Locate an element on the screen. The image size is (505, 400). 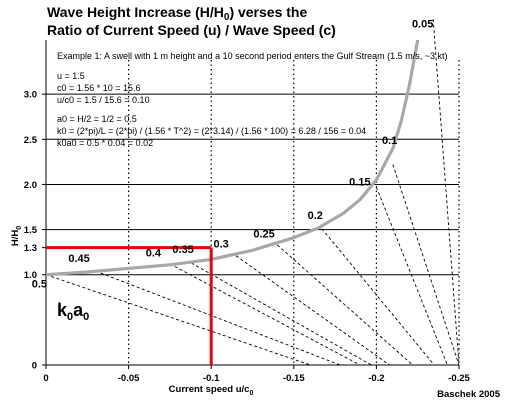
y-tick-label: 2.5 is located at coordinates (31, 140).